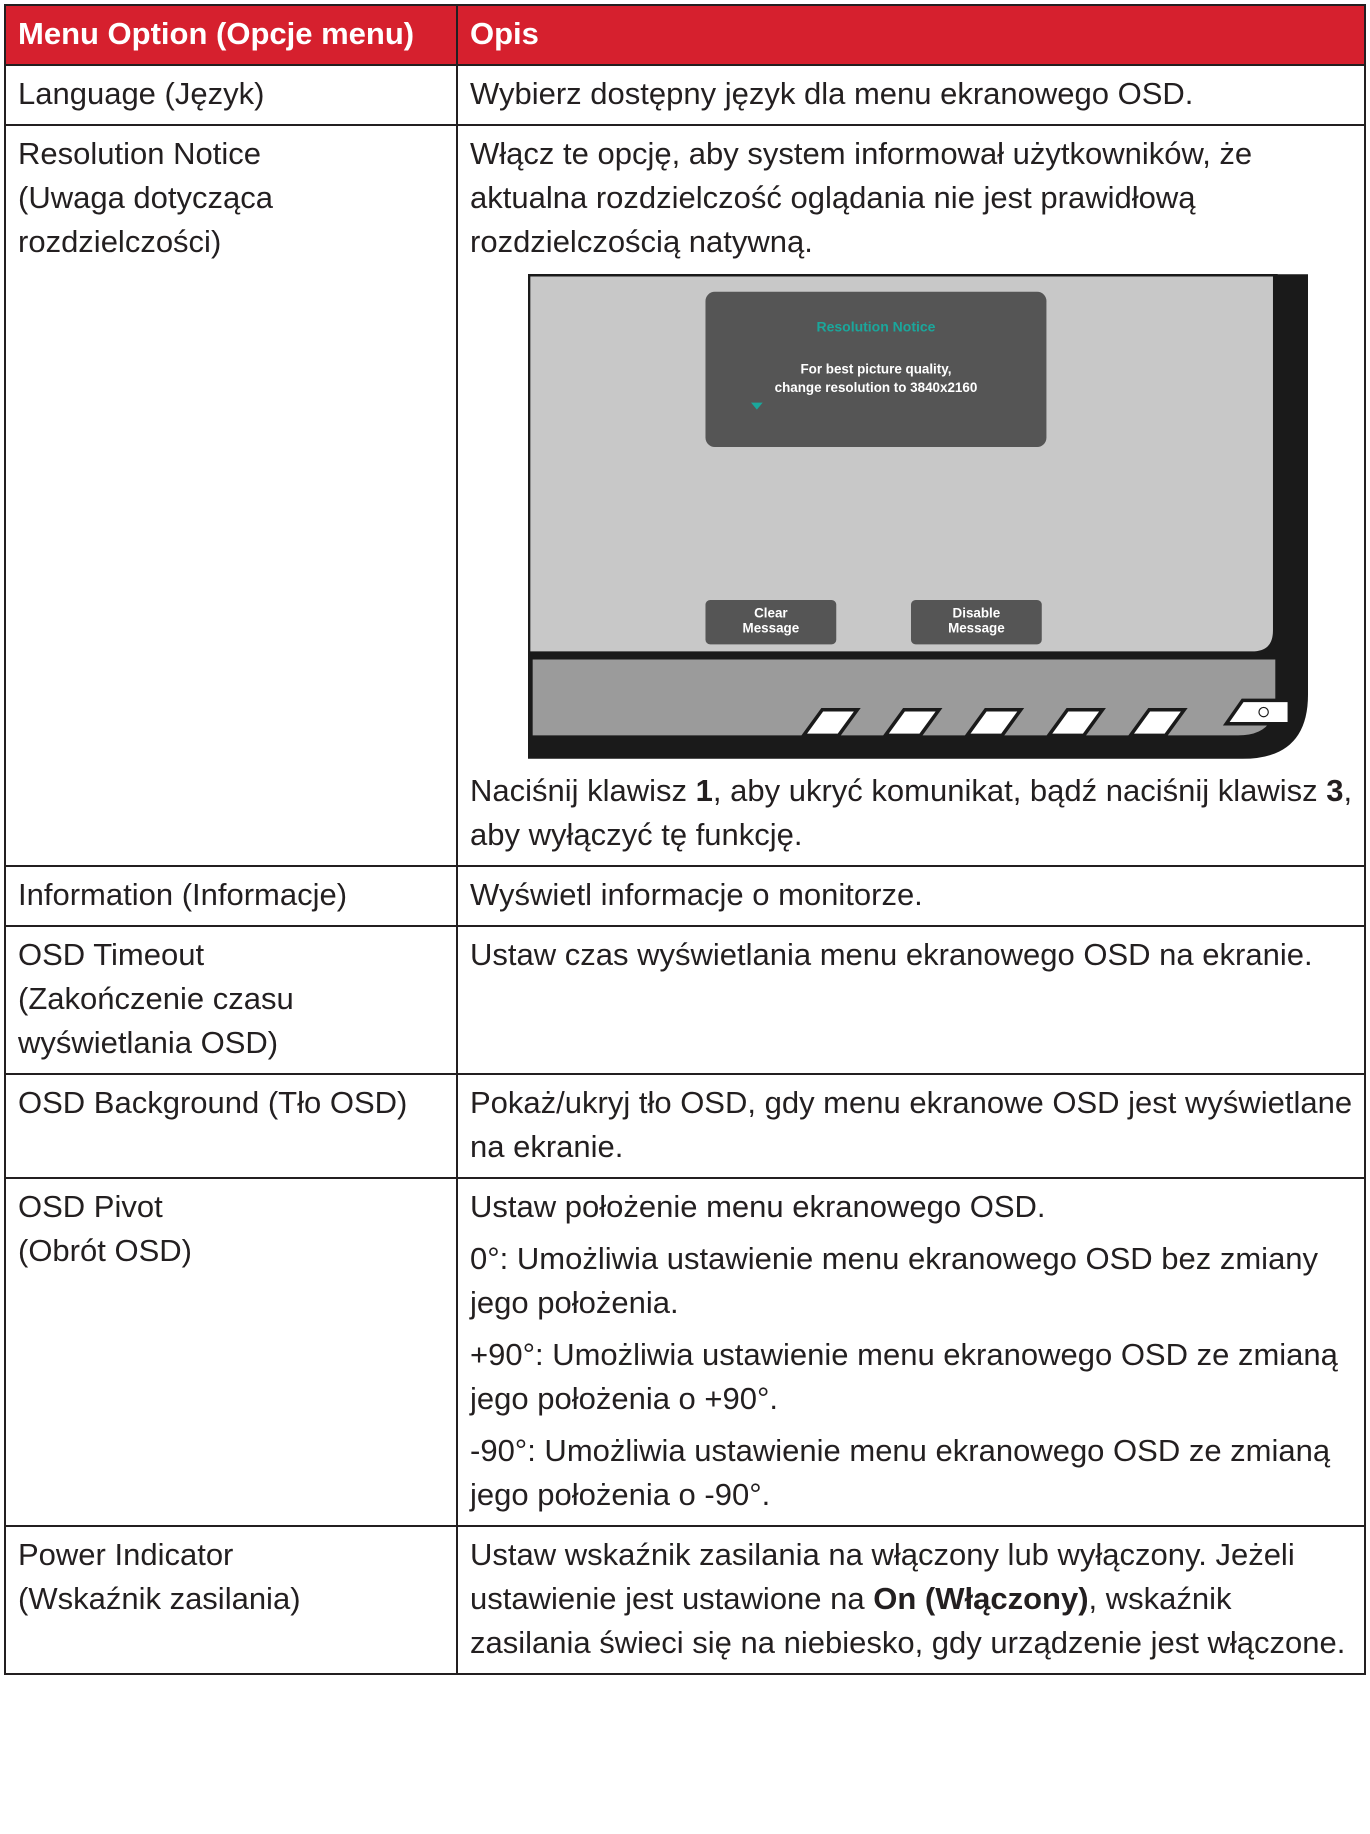 The width and height of the screenshot is (1370, 1834). Describe the element at coordinates (126, 1554) in the screenshot. I see `option-text: Power Indicator` at that location.